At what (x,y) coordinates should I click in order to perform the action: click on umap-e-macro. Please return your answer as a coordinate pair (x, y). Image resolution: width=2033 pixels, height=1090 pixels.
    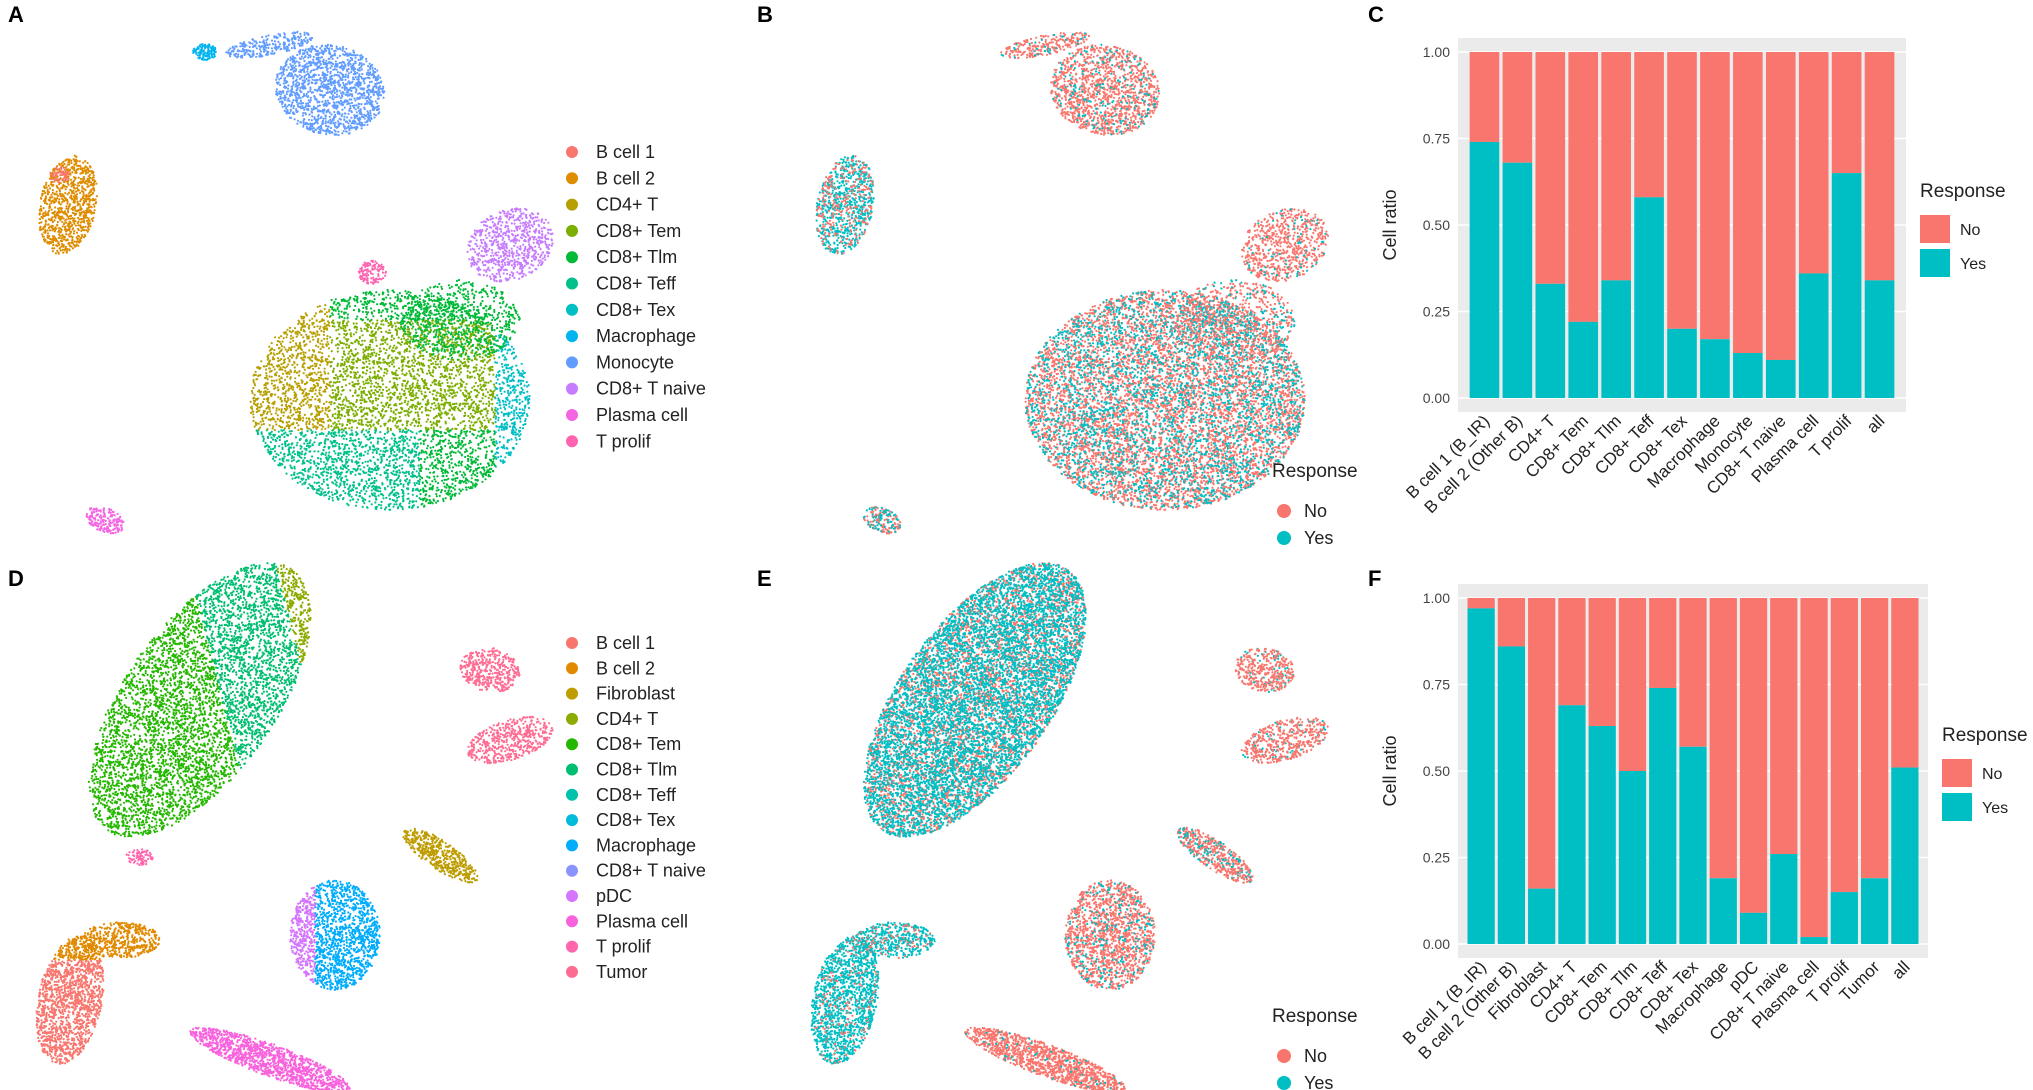
    Looking at the image, I should click on (1110, 934).